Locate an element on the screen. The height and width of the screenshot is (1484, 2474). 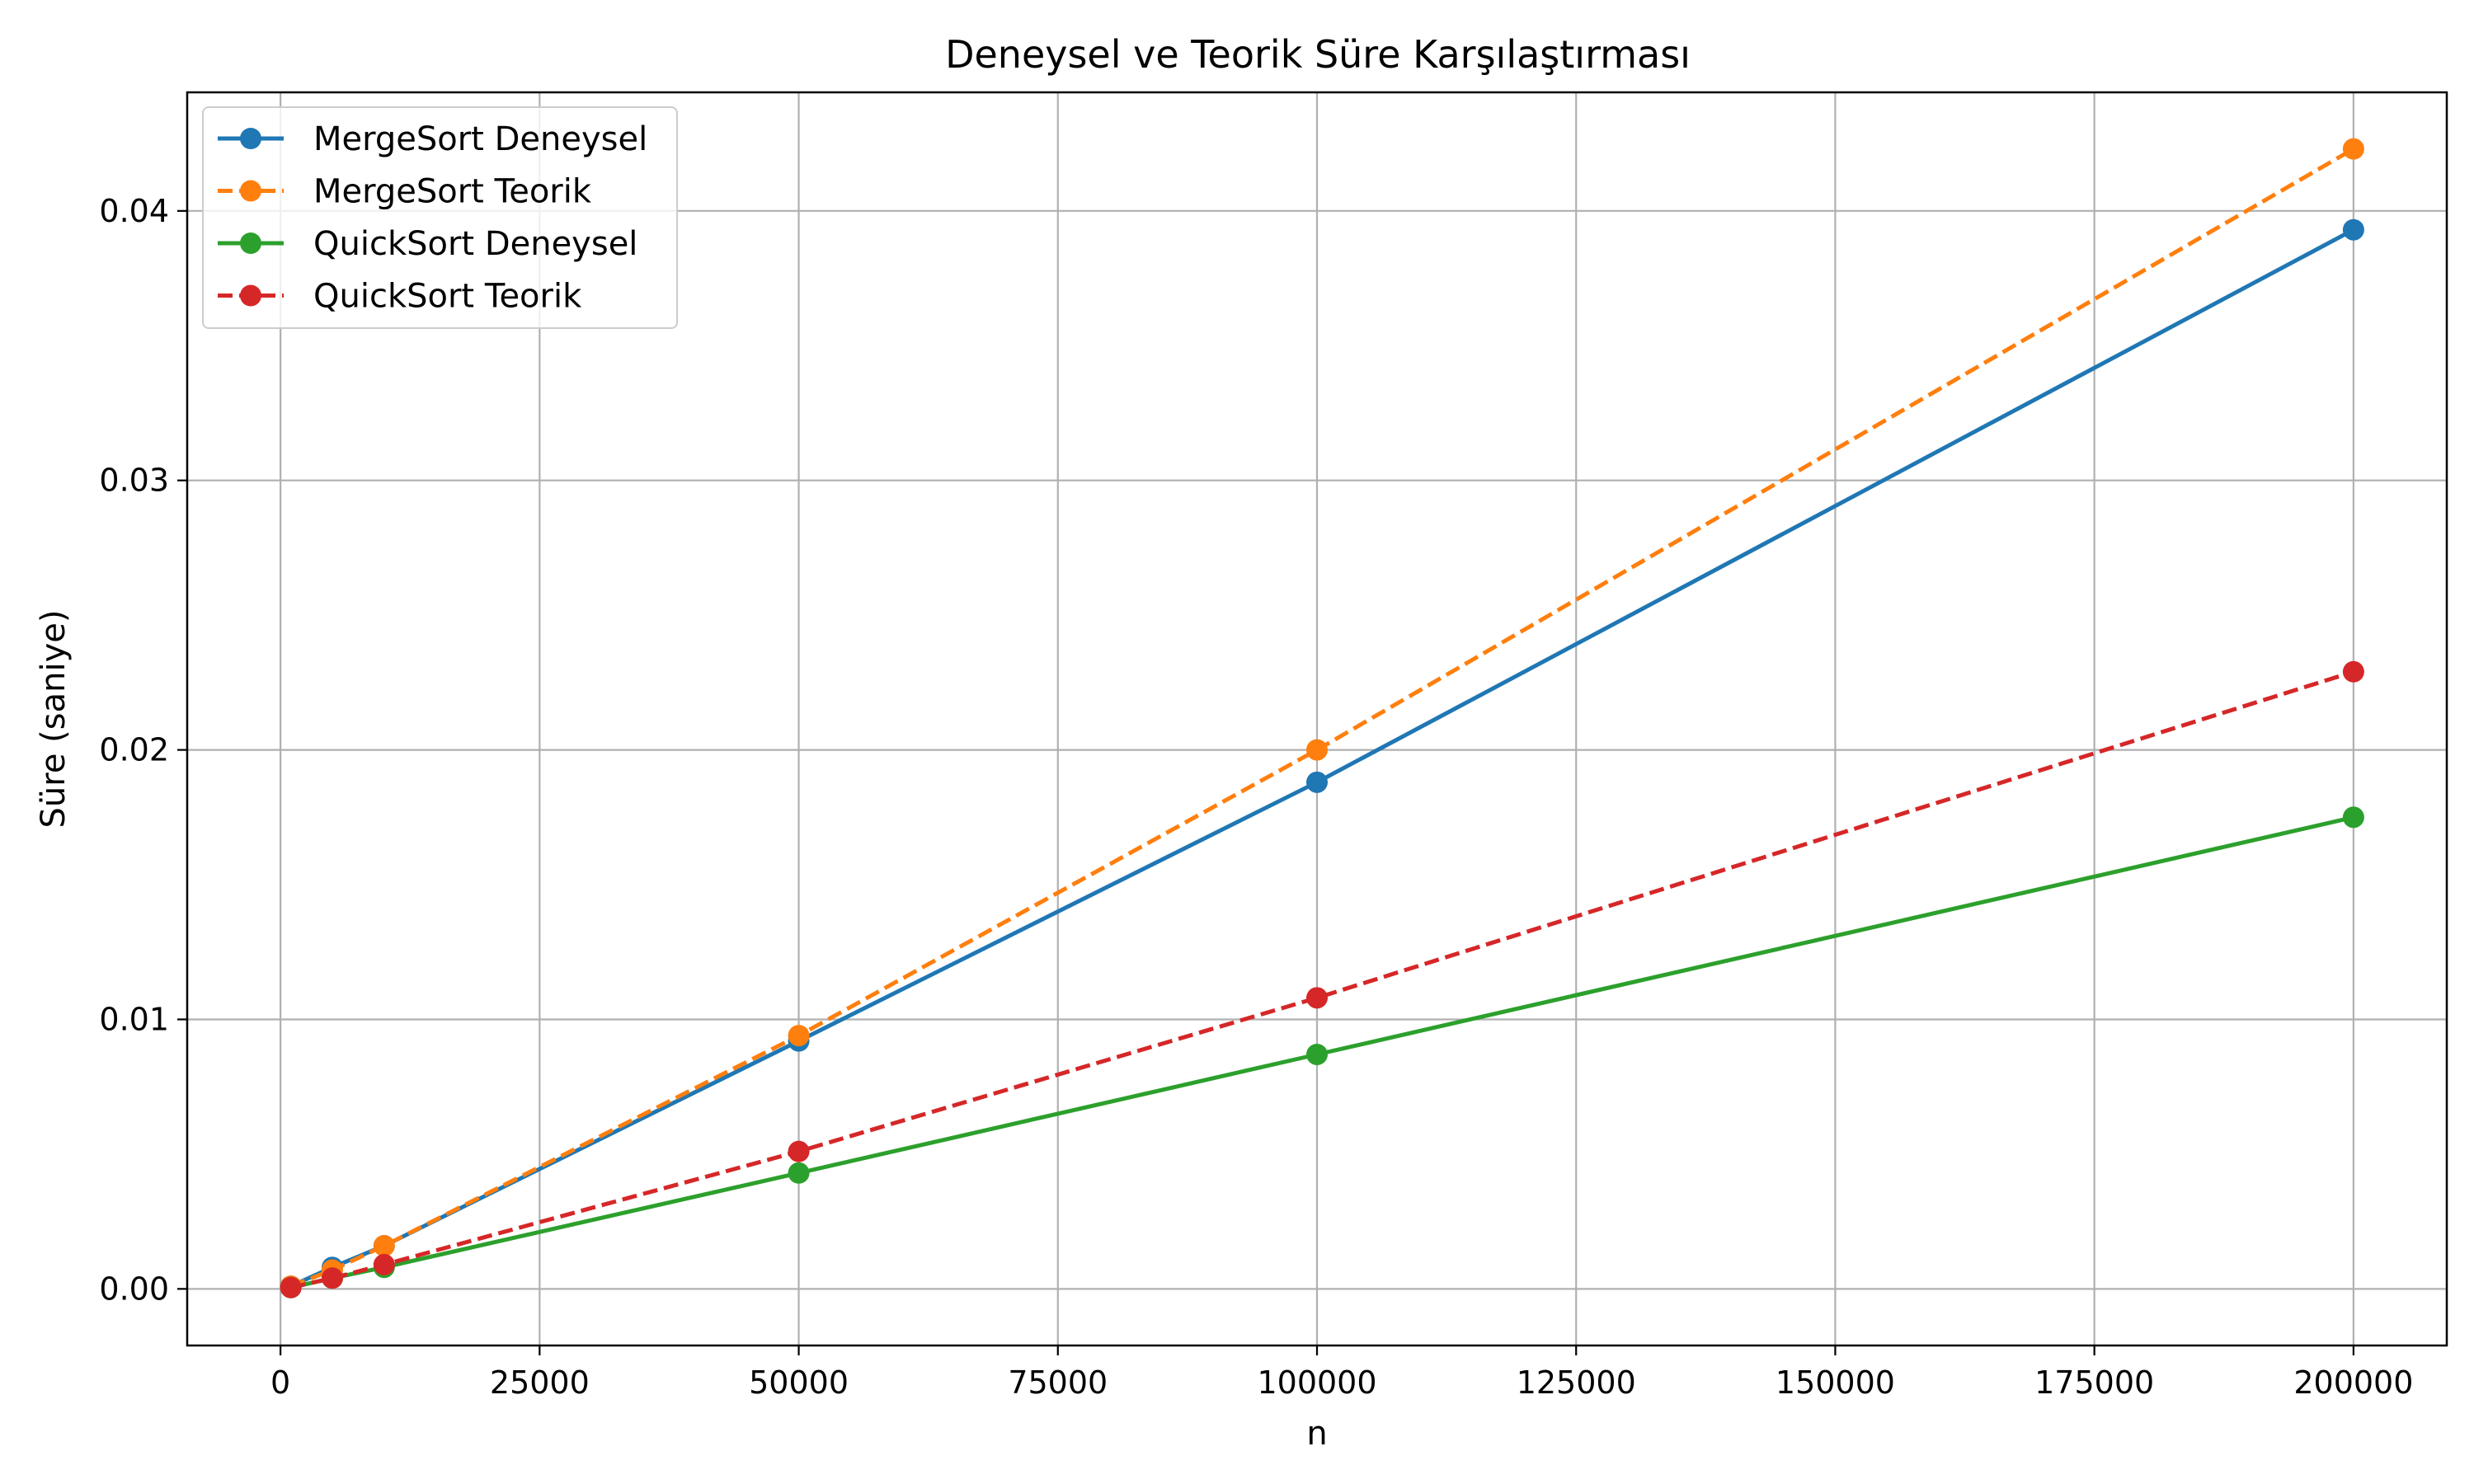
legend-label: MergeSort Teorik is located at coordinates (452, 192).